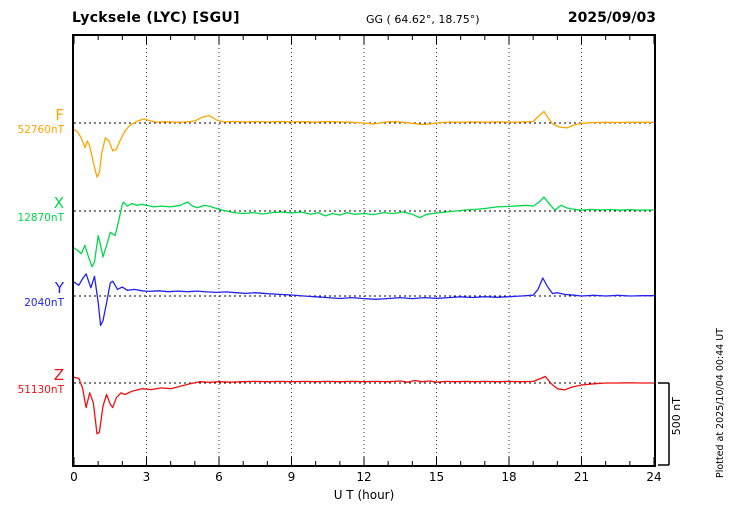  I want to click on x-tick-label: 24, so click(654, 477).